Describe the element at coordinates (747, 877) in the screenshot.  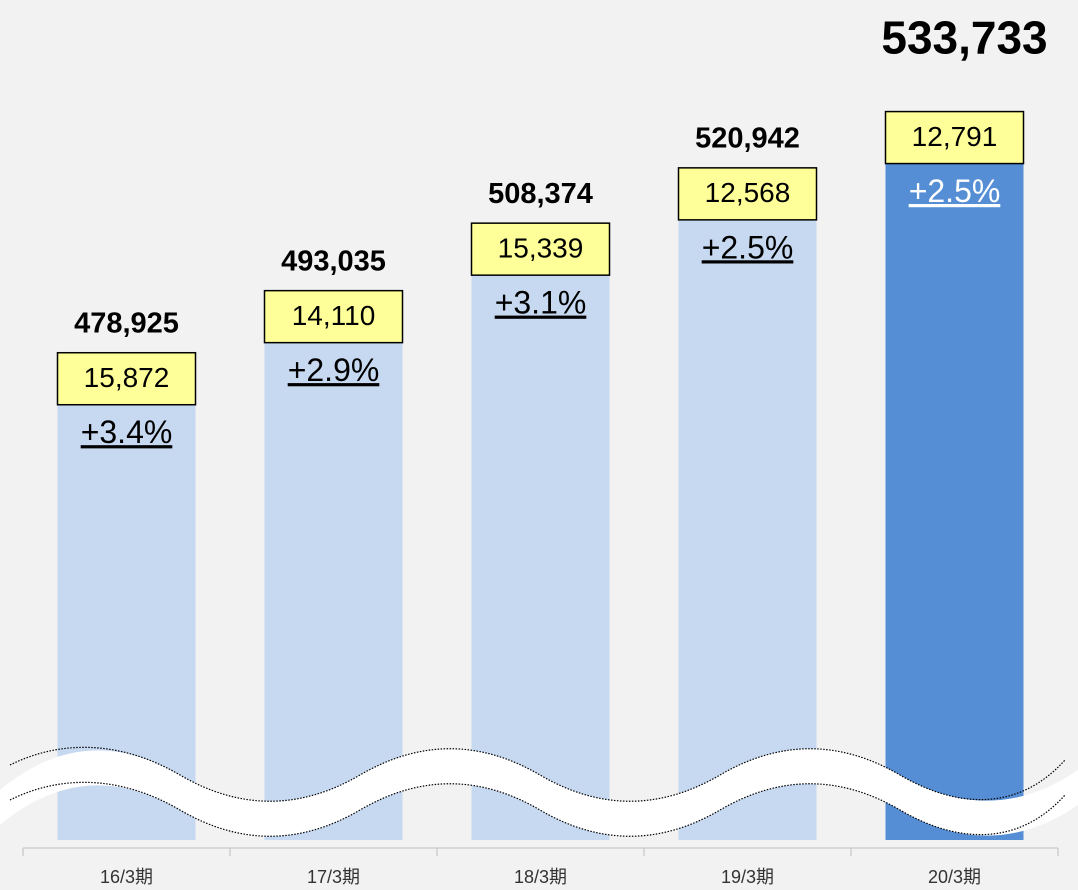
I see `x-tick-label: 19/3期` at that location.